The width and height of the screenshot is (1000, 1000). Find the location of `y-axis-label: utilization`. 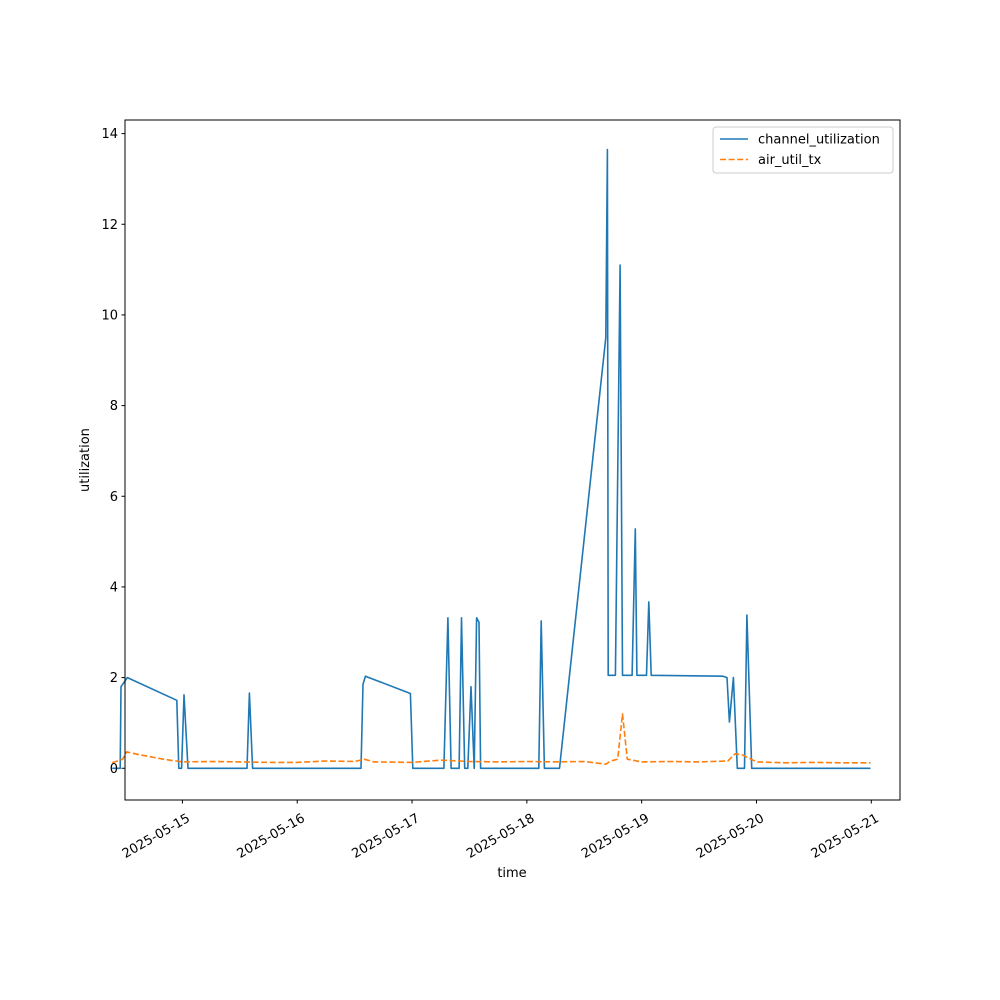

y-axis-label: utilization is located at coordinates (85, 460).